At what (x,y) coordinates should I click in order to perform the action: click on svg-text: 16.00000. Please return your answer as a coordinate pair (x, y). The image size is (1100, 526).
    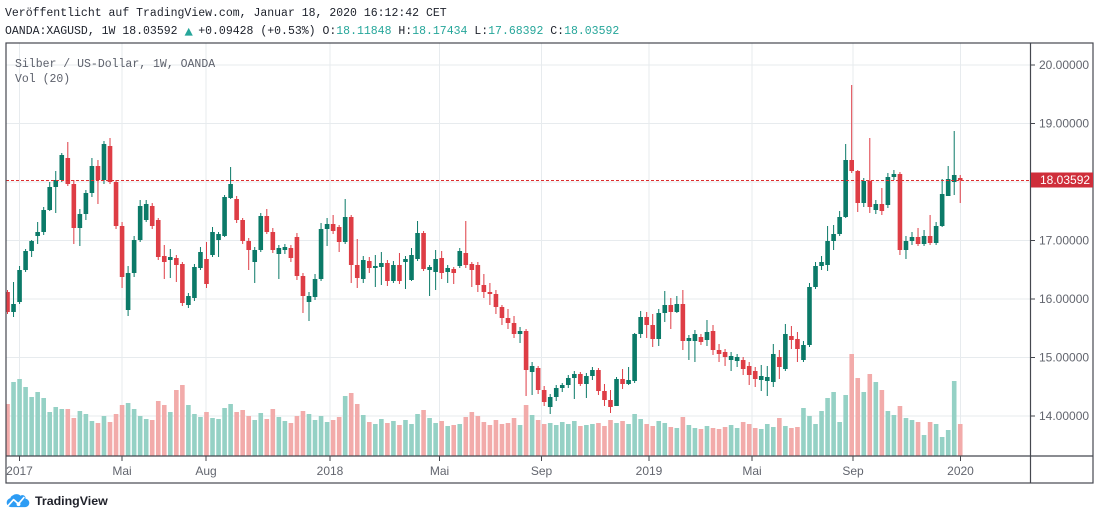
    Looking at the image, I should click on (1064, 299).